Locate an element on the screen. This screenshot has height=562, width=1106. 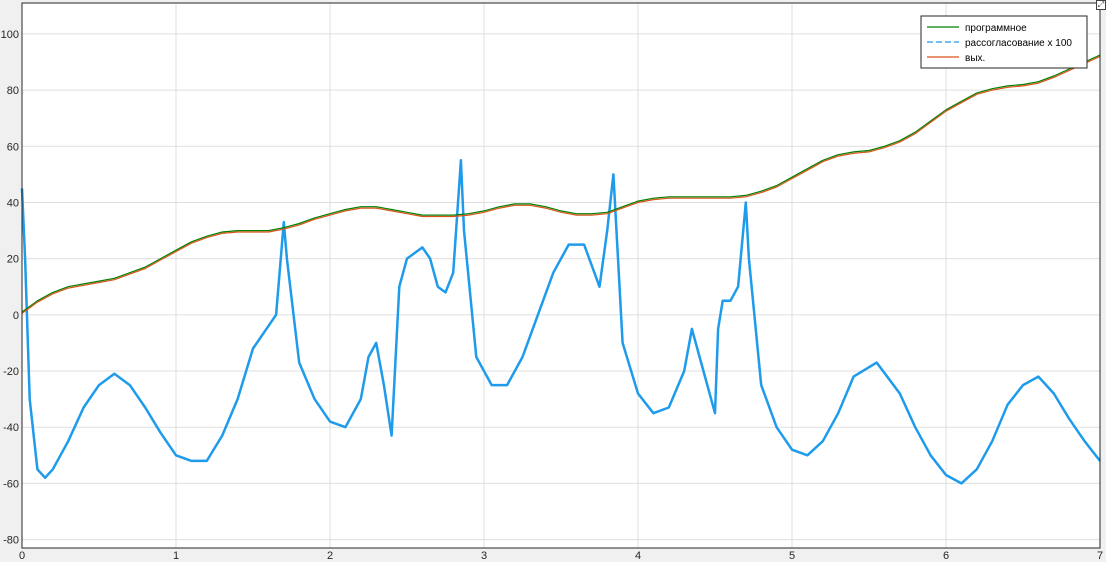
x-tick-label: 2 is located at coordinates (330, 556).